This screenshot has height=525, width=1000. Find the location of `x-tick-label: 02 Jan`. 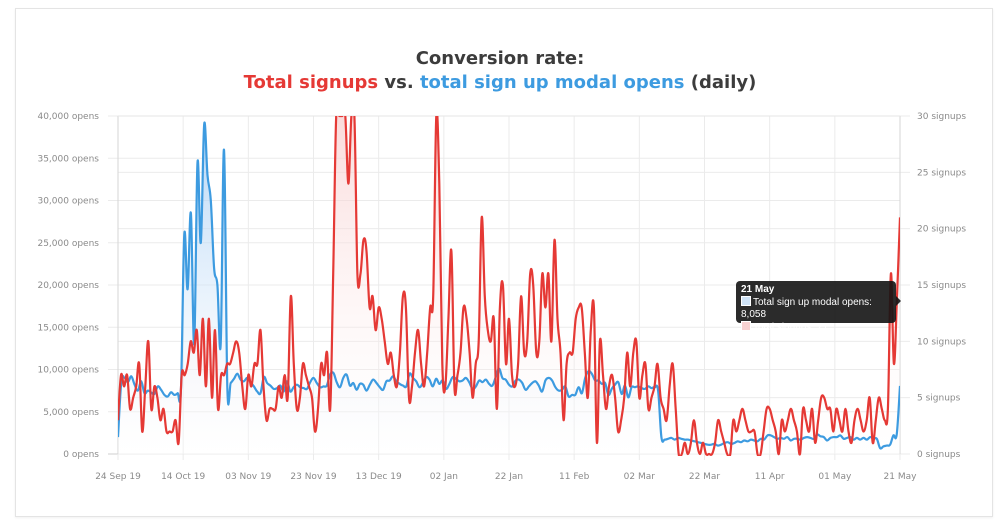

x-tick-label: 02 Jan is located at coordinates (444, 477).